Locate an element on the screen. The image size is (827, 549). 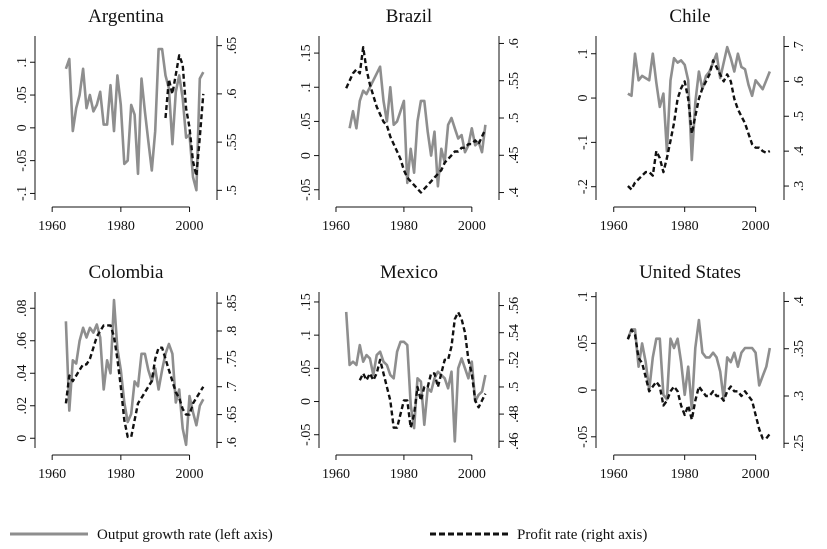
left-tick-label: .06 is located at coordinates (22, 341).